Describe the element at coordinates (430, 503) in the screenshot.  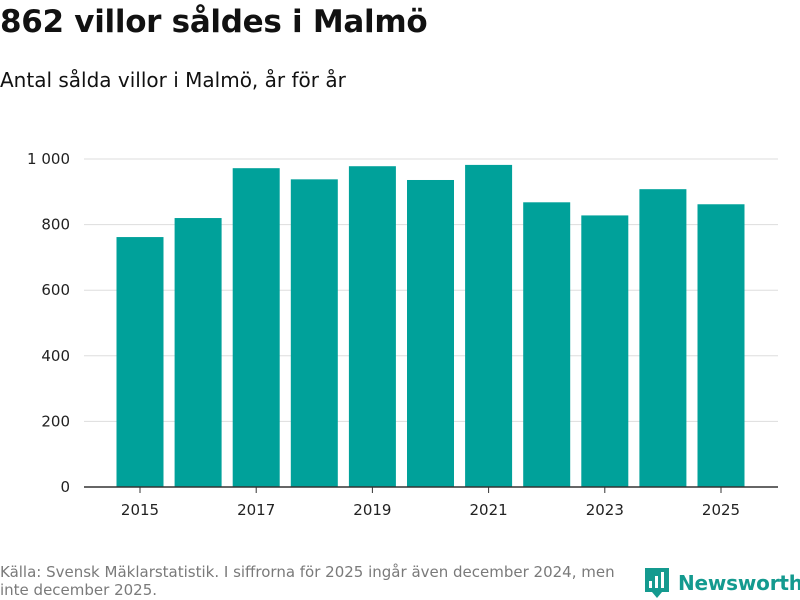
I see `x-axis-ticks: 2015 2017 2019 2021 2023 2025` at that location.